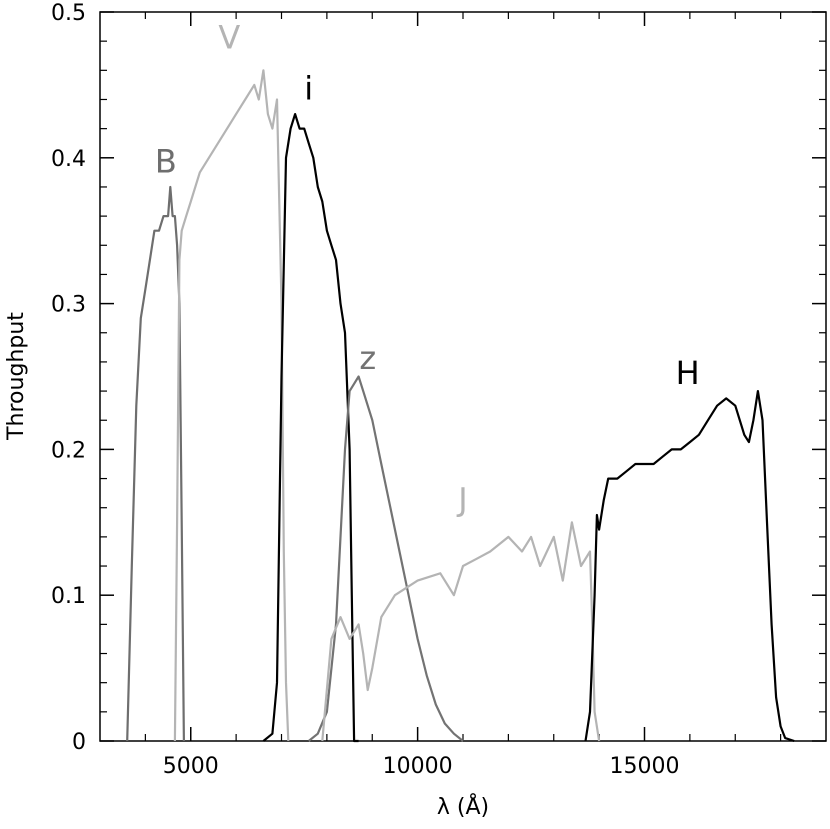  What do you see at coordinates (68, 305) in the screenshot?
I see `y-tick-label: 0.3` at bounding box center [68, 305].